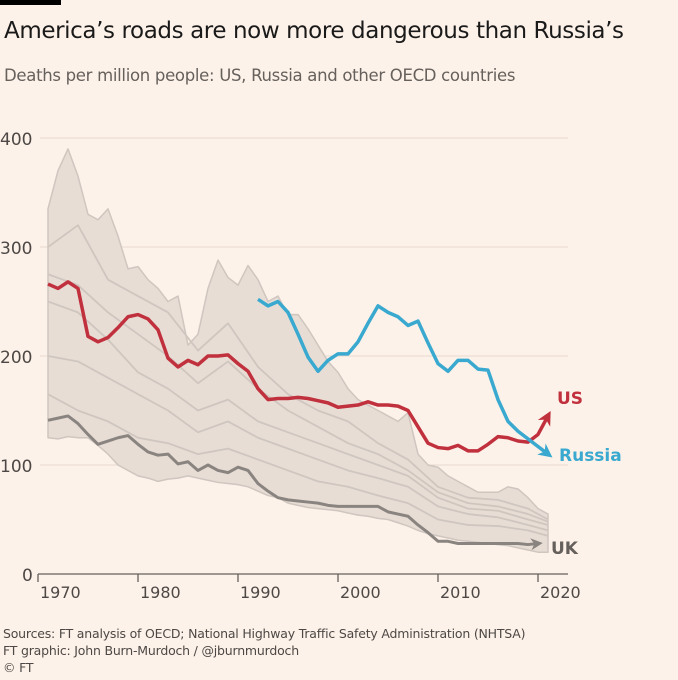 The height and width of the screenshot is (680, 678). I want to click on series-line-uk, so click(295, 482).